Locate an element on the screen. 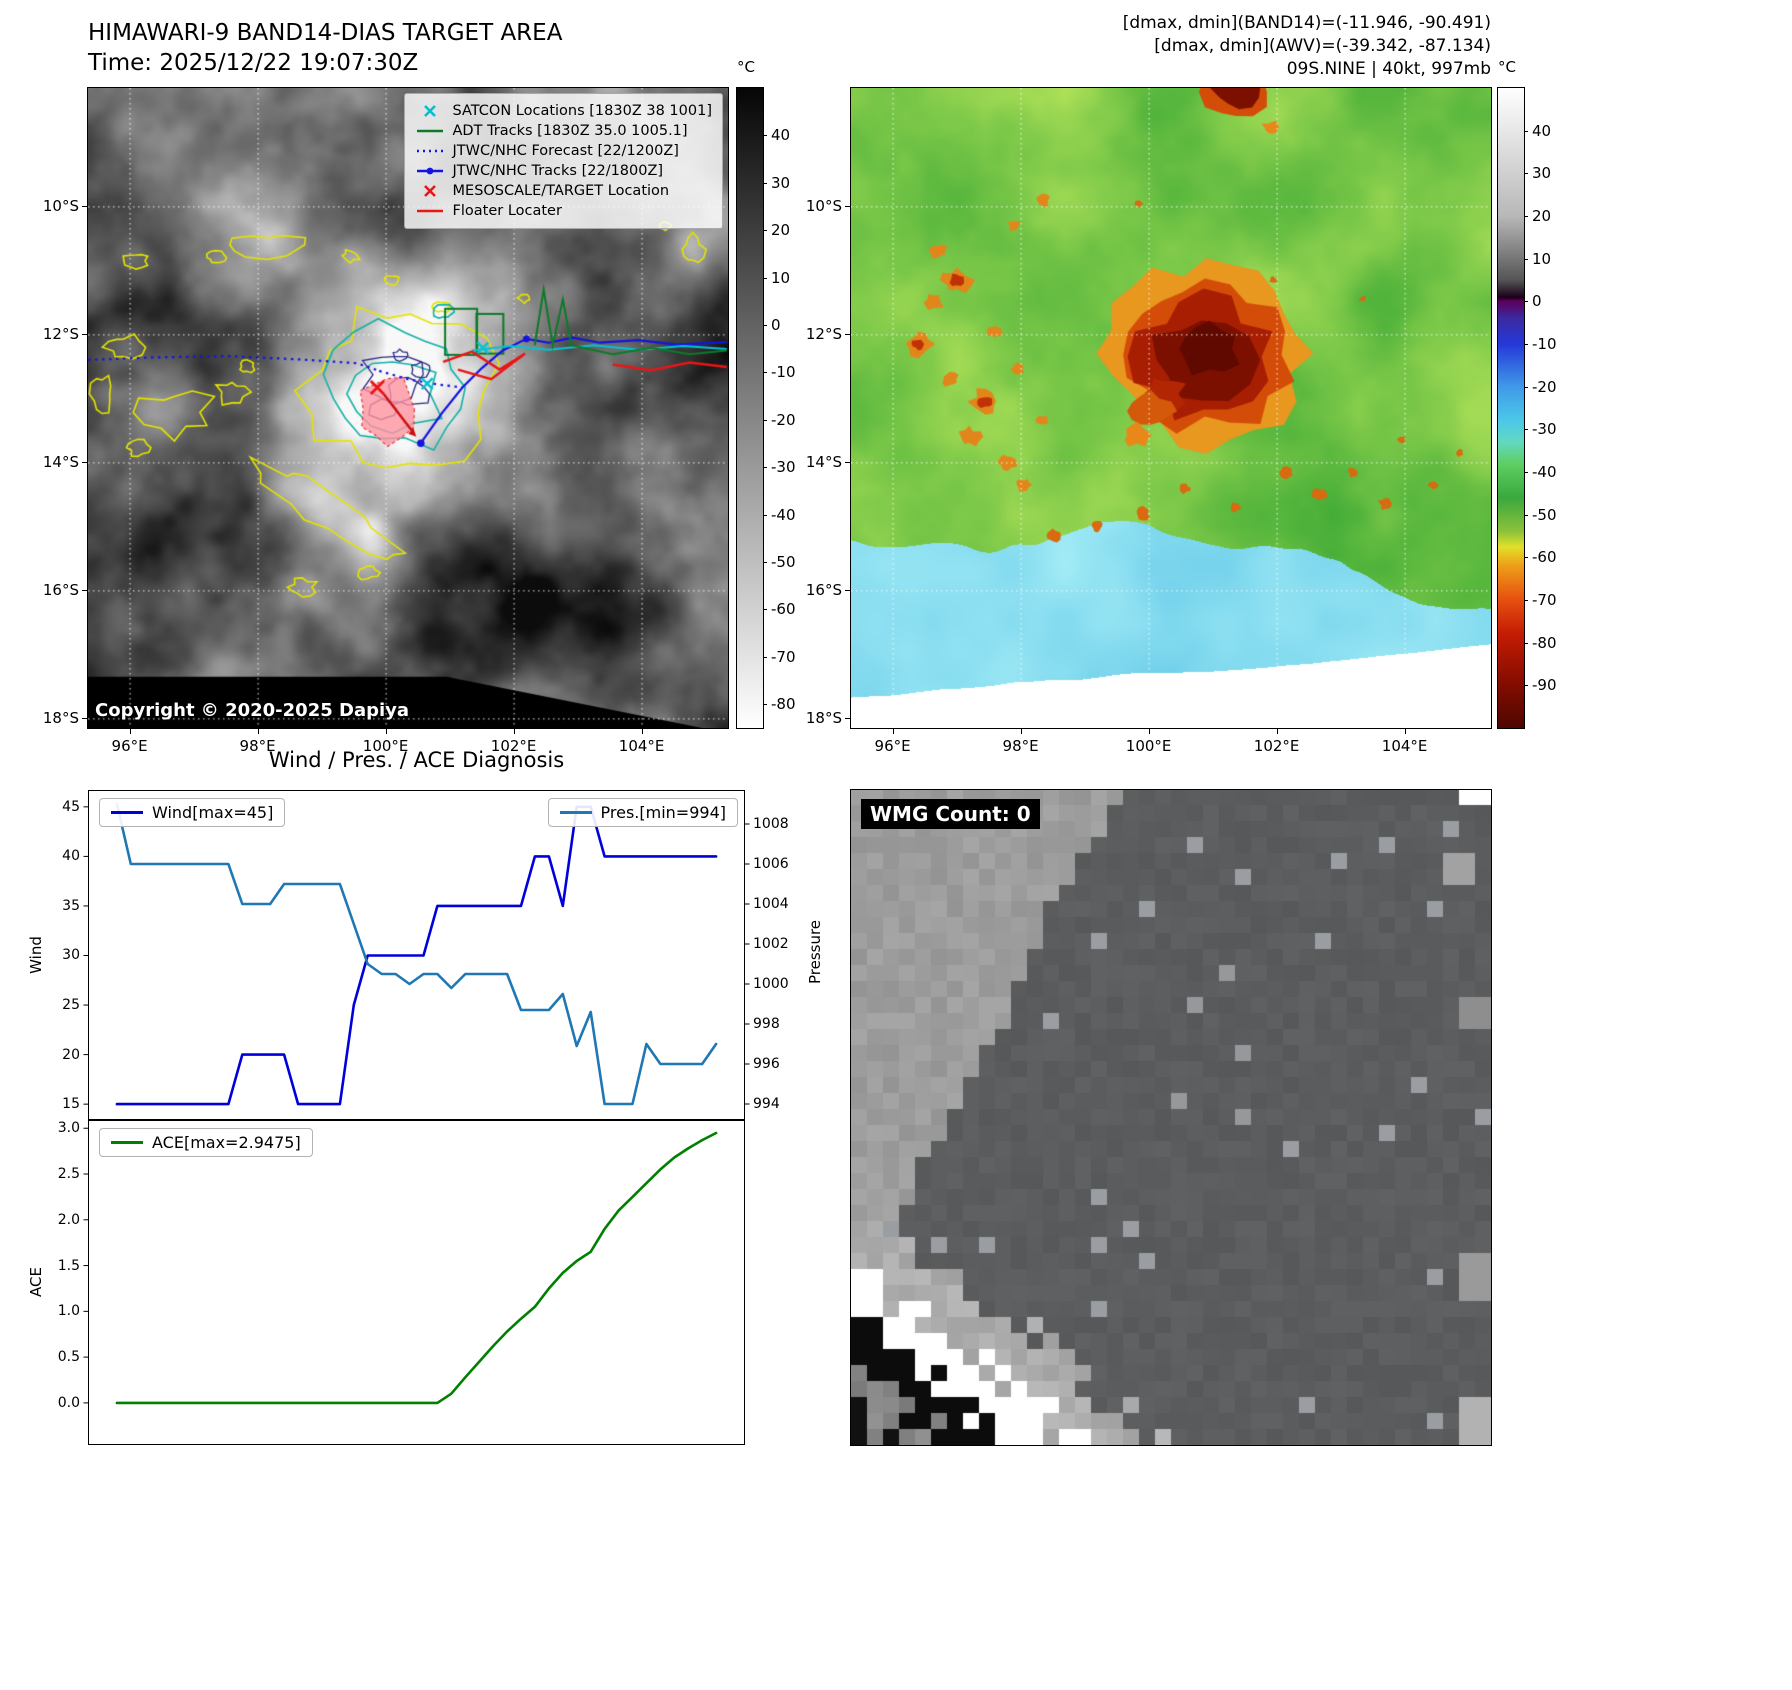  legend-item-label: MESOSCALE/TARGET Location is located at coordinates (561, 191).